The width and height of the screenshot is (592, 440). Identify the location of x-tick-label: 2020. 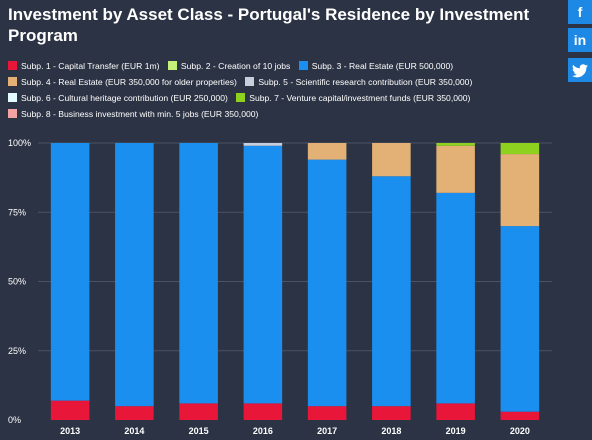
(520, 431).